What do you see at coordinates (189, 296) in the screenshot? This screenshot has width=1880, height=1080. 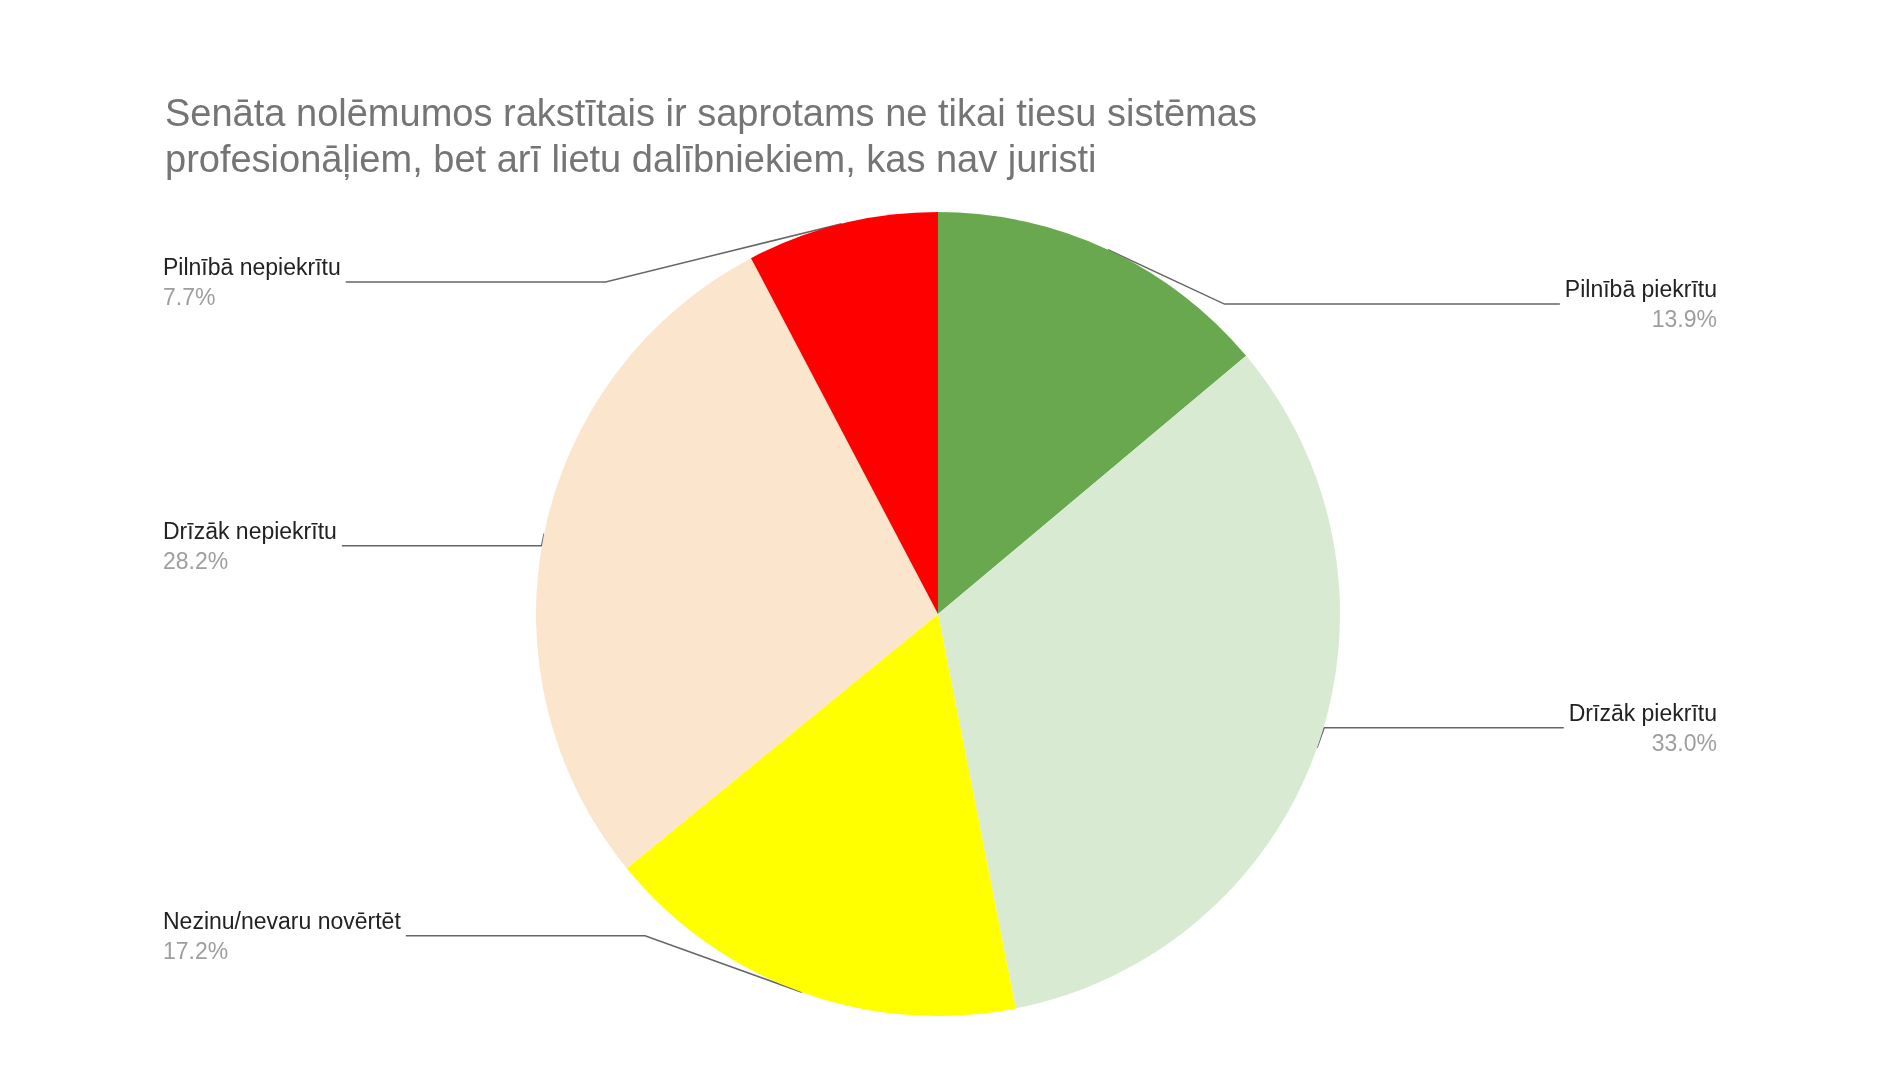 I see `data-label: 7.7%` at bounding box center [189, 296].